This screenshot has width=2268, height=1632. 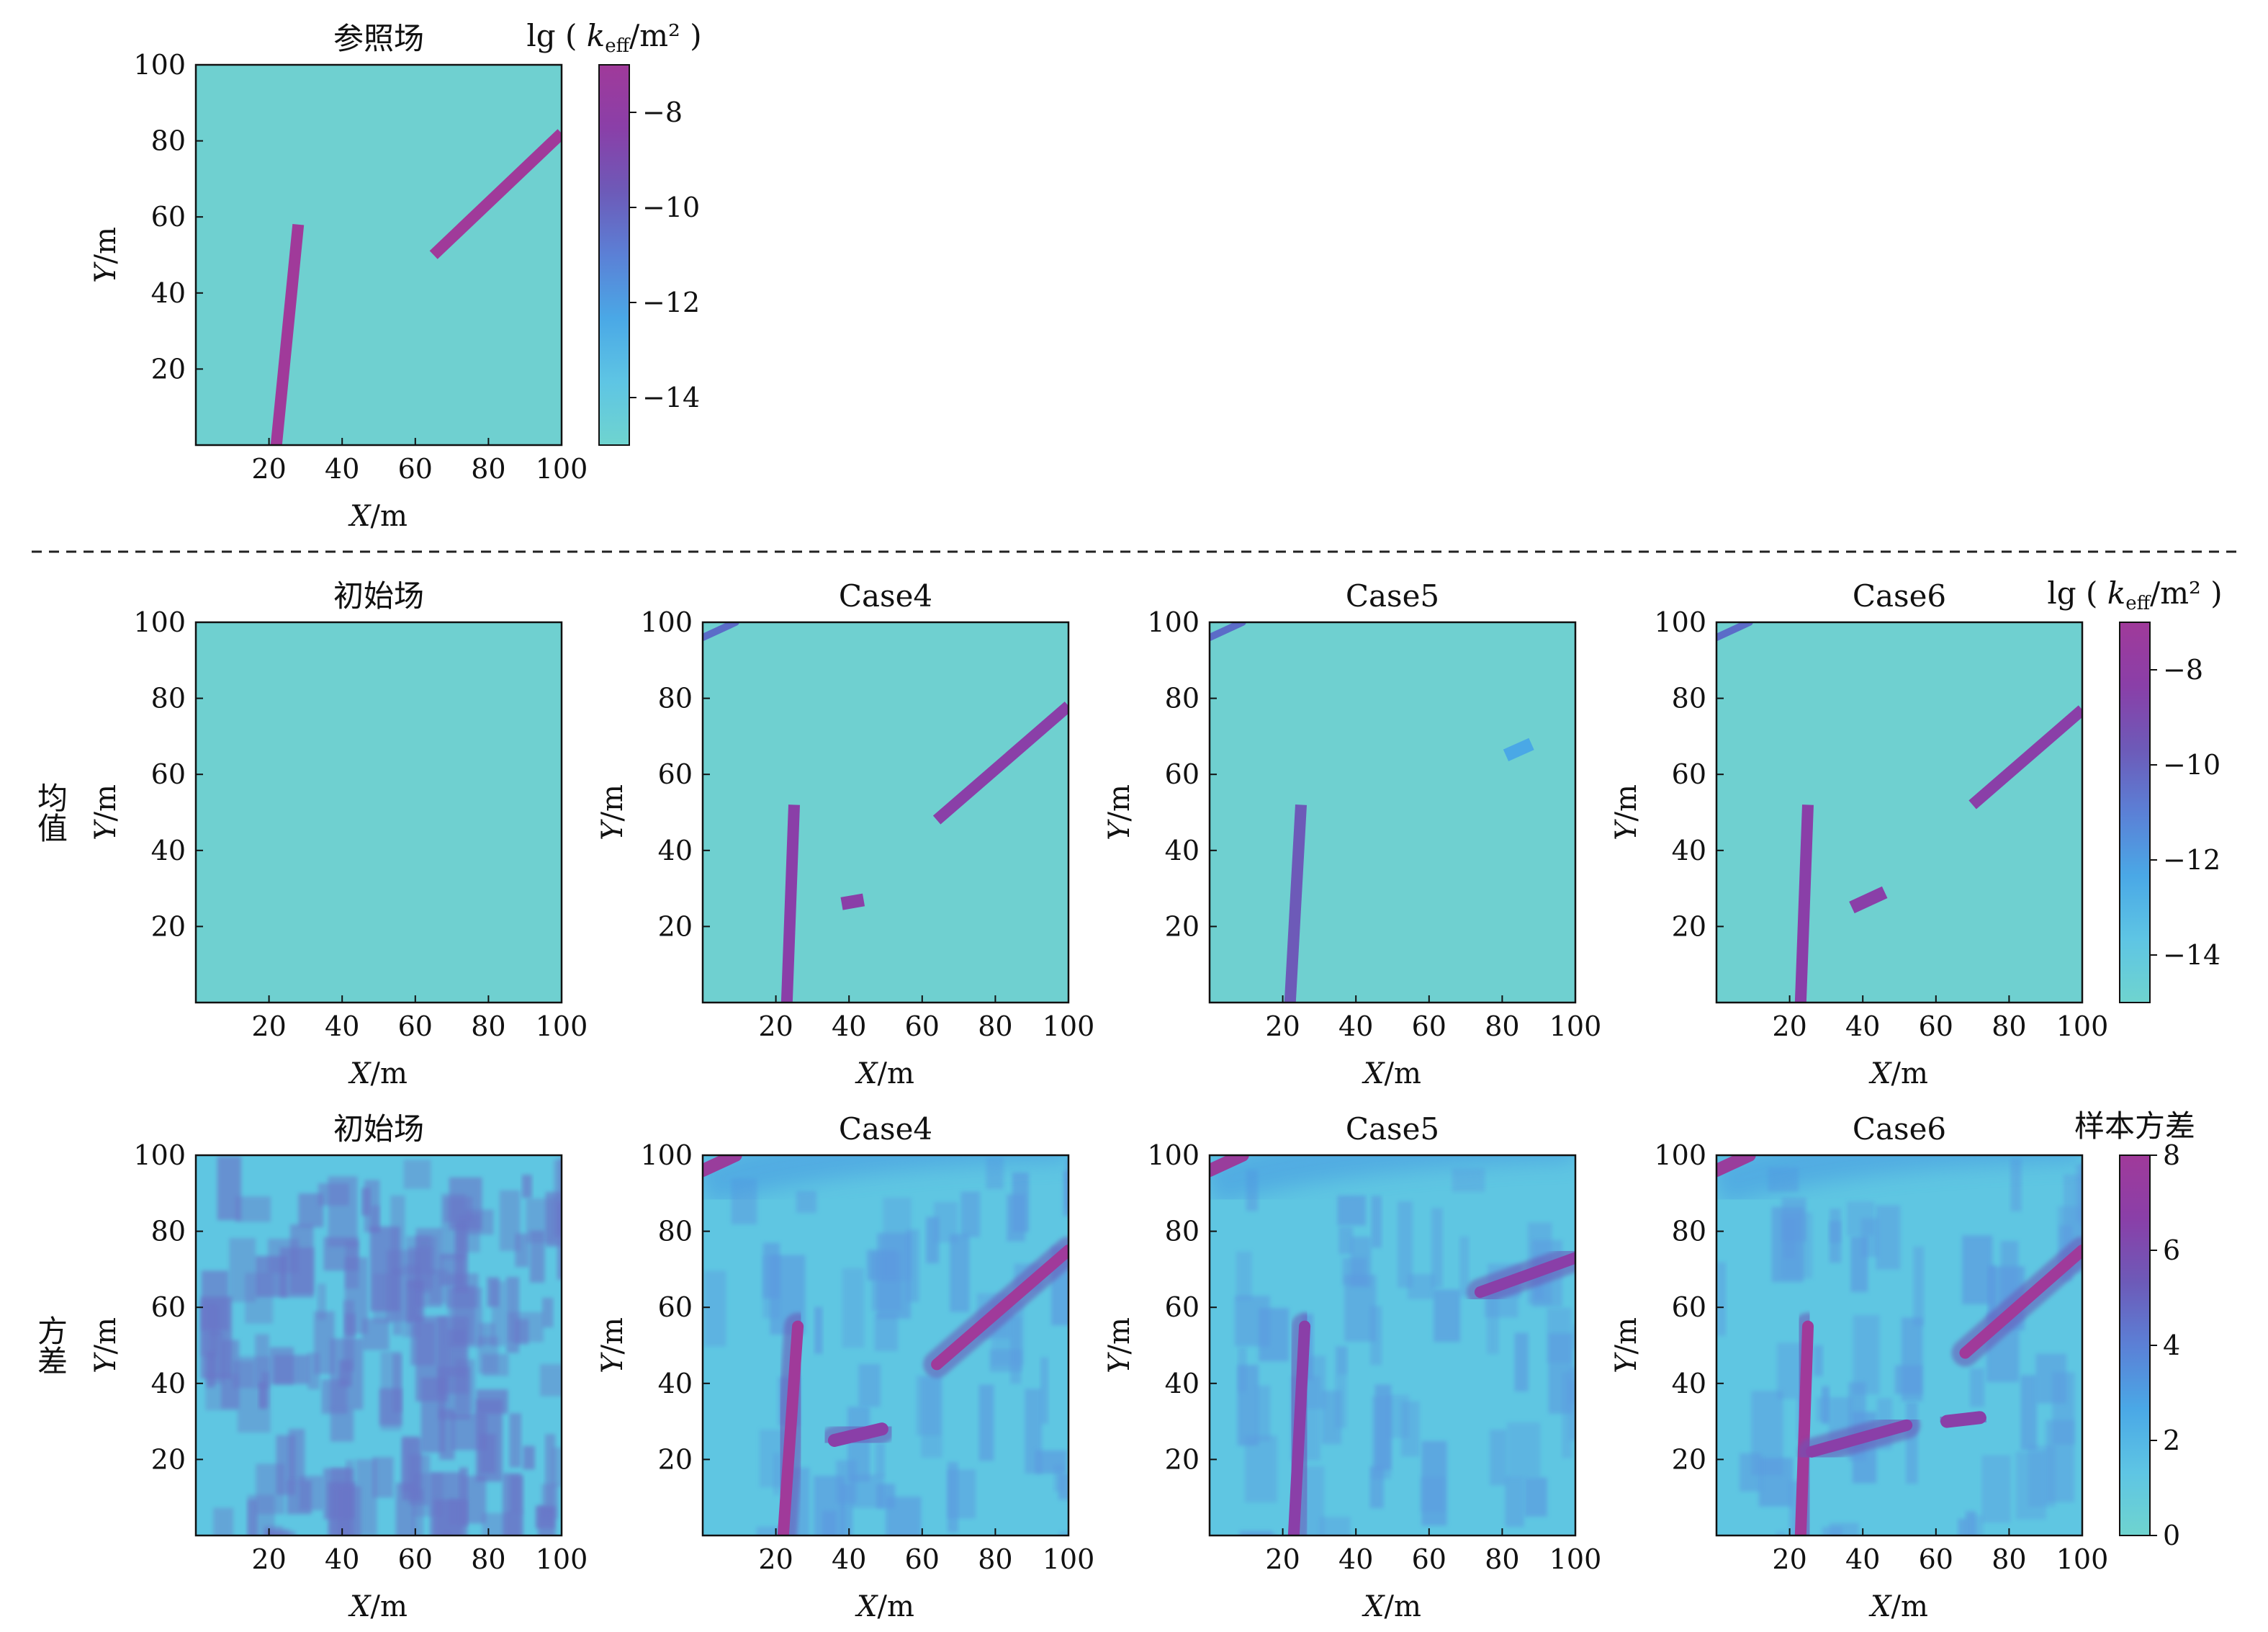 I want to click on heatmap-panel: 20 40 60 80 100 20 40 60 80 100 X/m Y/m 初始场, so click(x=338, y=1367).